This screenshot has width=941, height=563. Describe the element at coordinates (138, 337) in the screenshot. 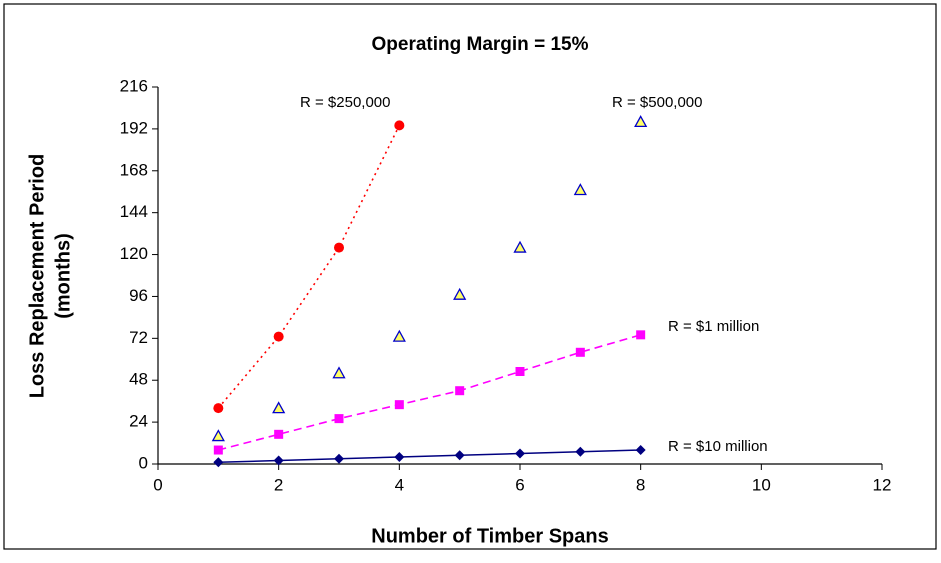

I see `y-tick-label: 72` at that location.